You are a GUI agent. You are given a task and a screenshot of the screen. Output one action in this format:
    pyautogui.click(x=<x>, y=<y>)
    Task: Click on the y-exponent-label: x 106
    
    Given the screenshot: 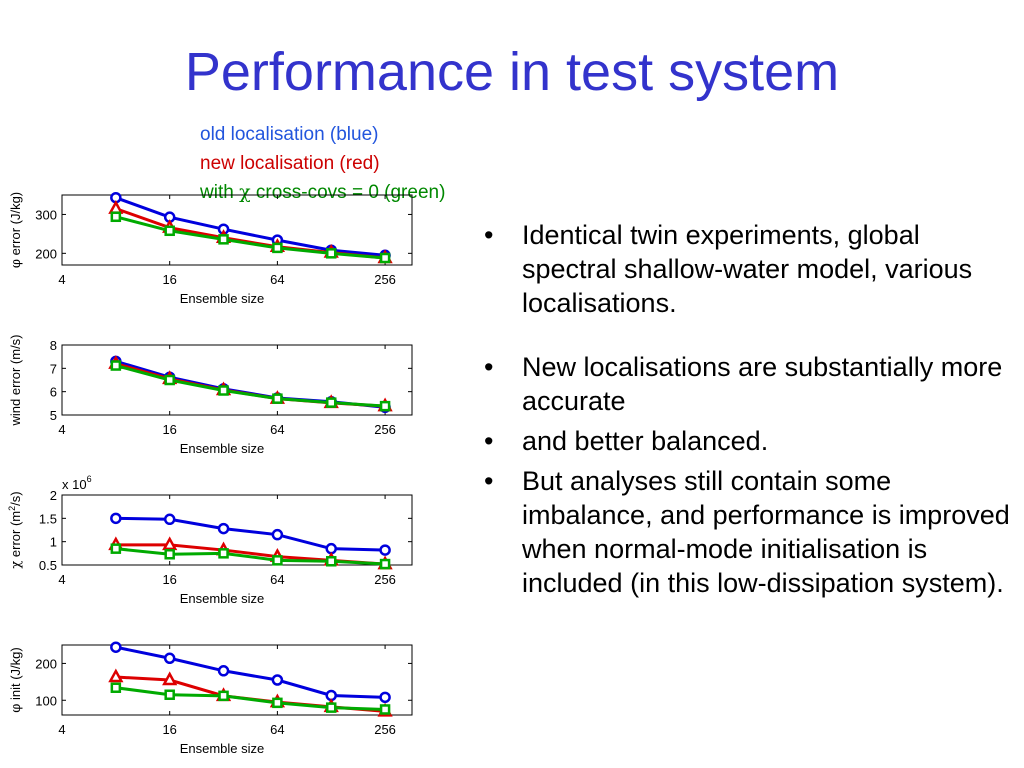 What is the action you would take?
    pyautogui.click(x=77, y=483)
    